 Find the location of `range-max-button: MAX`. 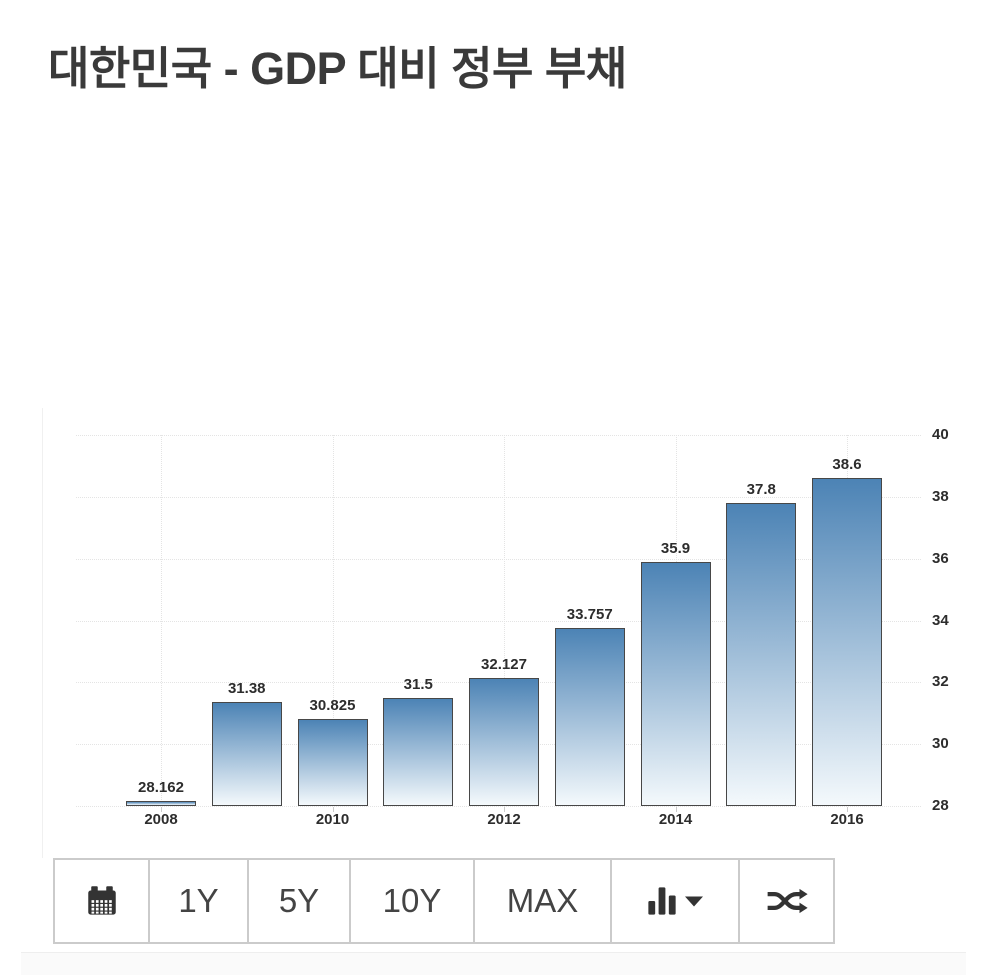

range-max-button: MAX is located at coordinates (543, 901).